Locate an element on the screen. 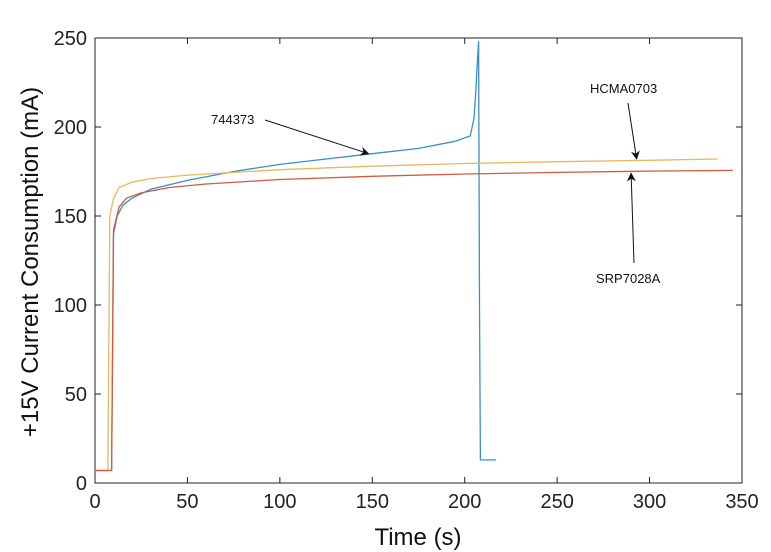 This screenshot has height=552, width=771. x-tick-label: 100 is located at coordinates (279, 502).